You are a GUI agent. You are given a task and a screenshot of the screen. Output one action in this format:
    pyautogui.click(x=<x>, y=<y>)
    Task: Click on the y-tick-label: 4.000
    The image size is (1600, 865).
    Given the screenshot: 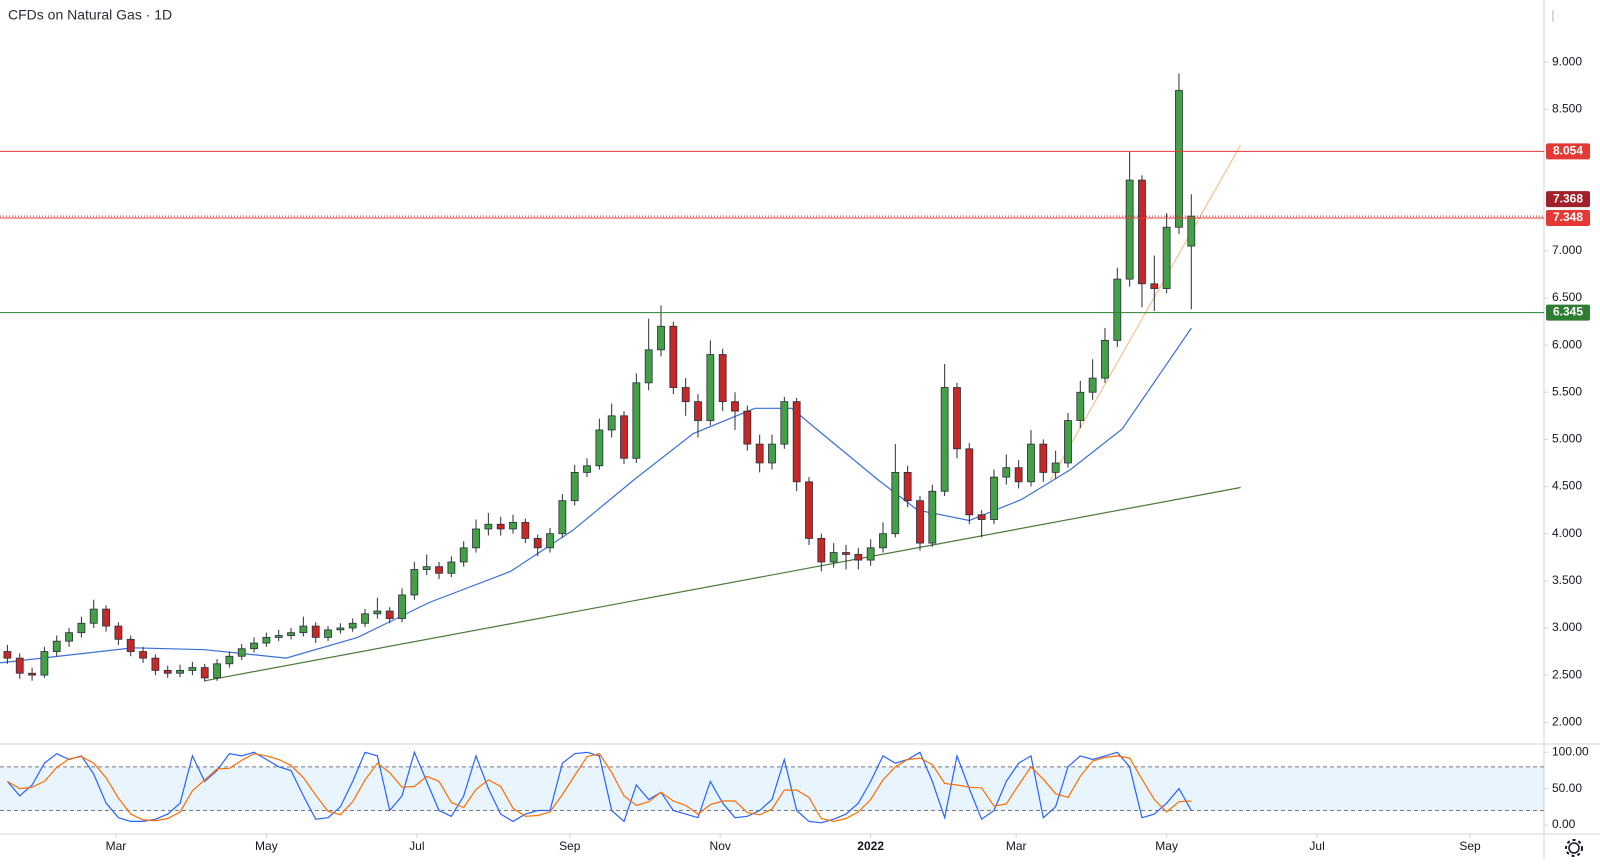 What is the action you would take?
    pyautogui.click(x=1567, y=533)
    